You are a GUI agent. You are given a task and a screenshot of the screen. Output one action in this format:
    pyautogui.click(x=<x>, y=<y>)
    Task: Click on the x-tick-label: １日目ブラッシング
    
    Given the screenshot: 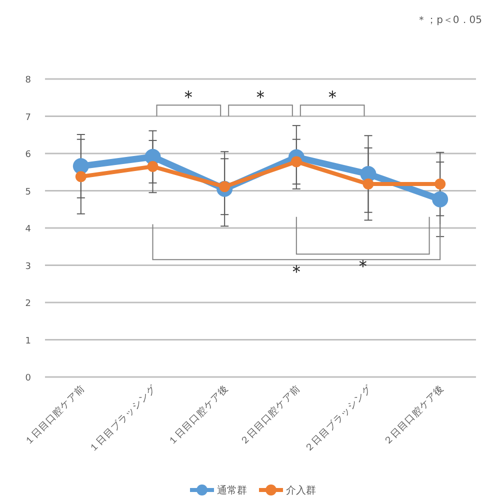 What is the action you would take?
    pyautogui.click(x=123, y=418)
    